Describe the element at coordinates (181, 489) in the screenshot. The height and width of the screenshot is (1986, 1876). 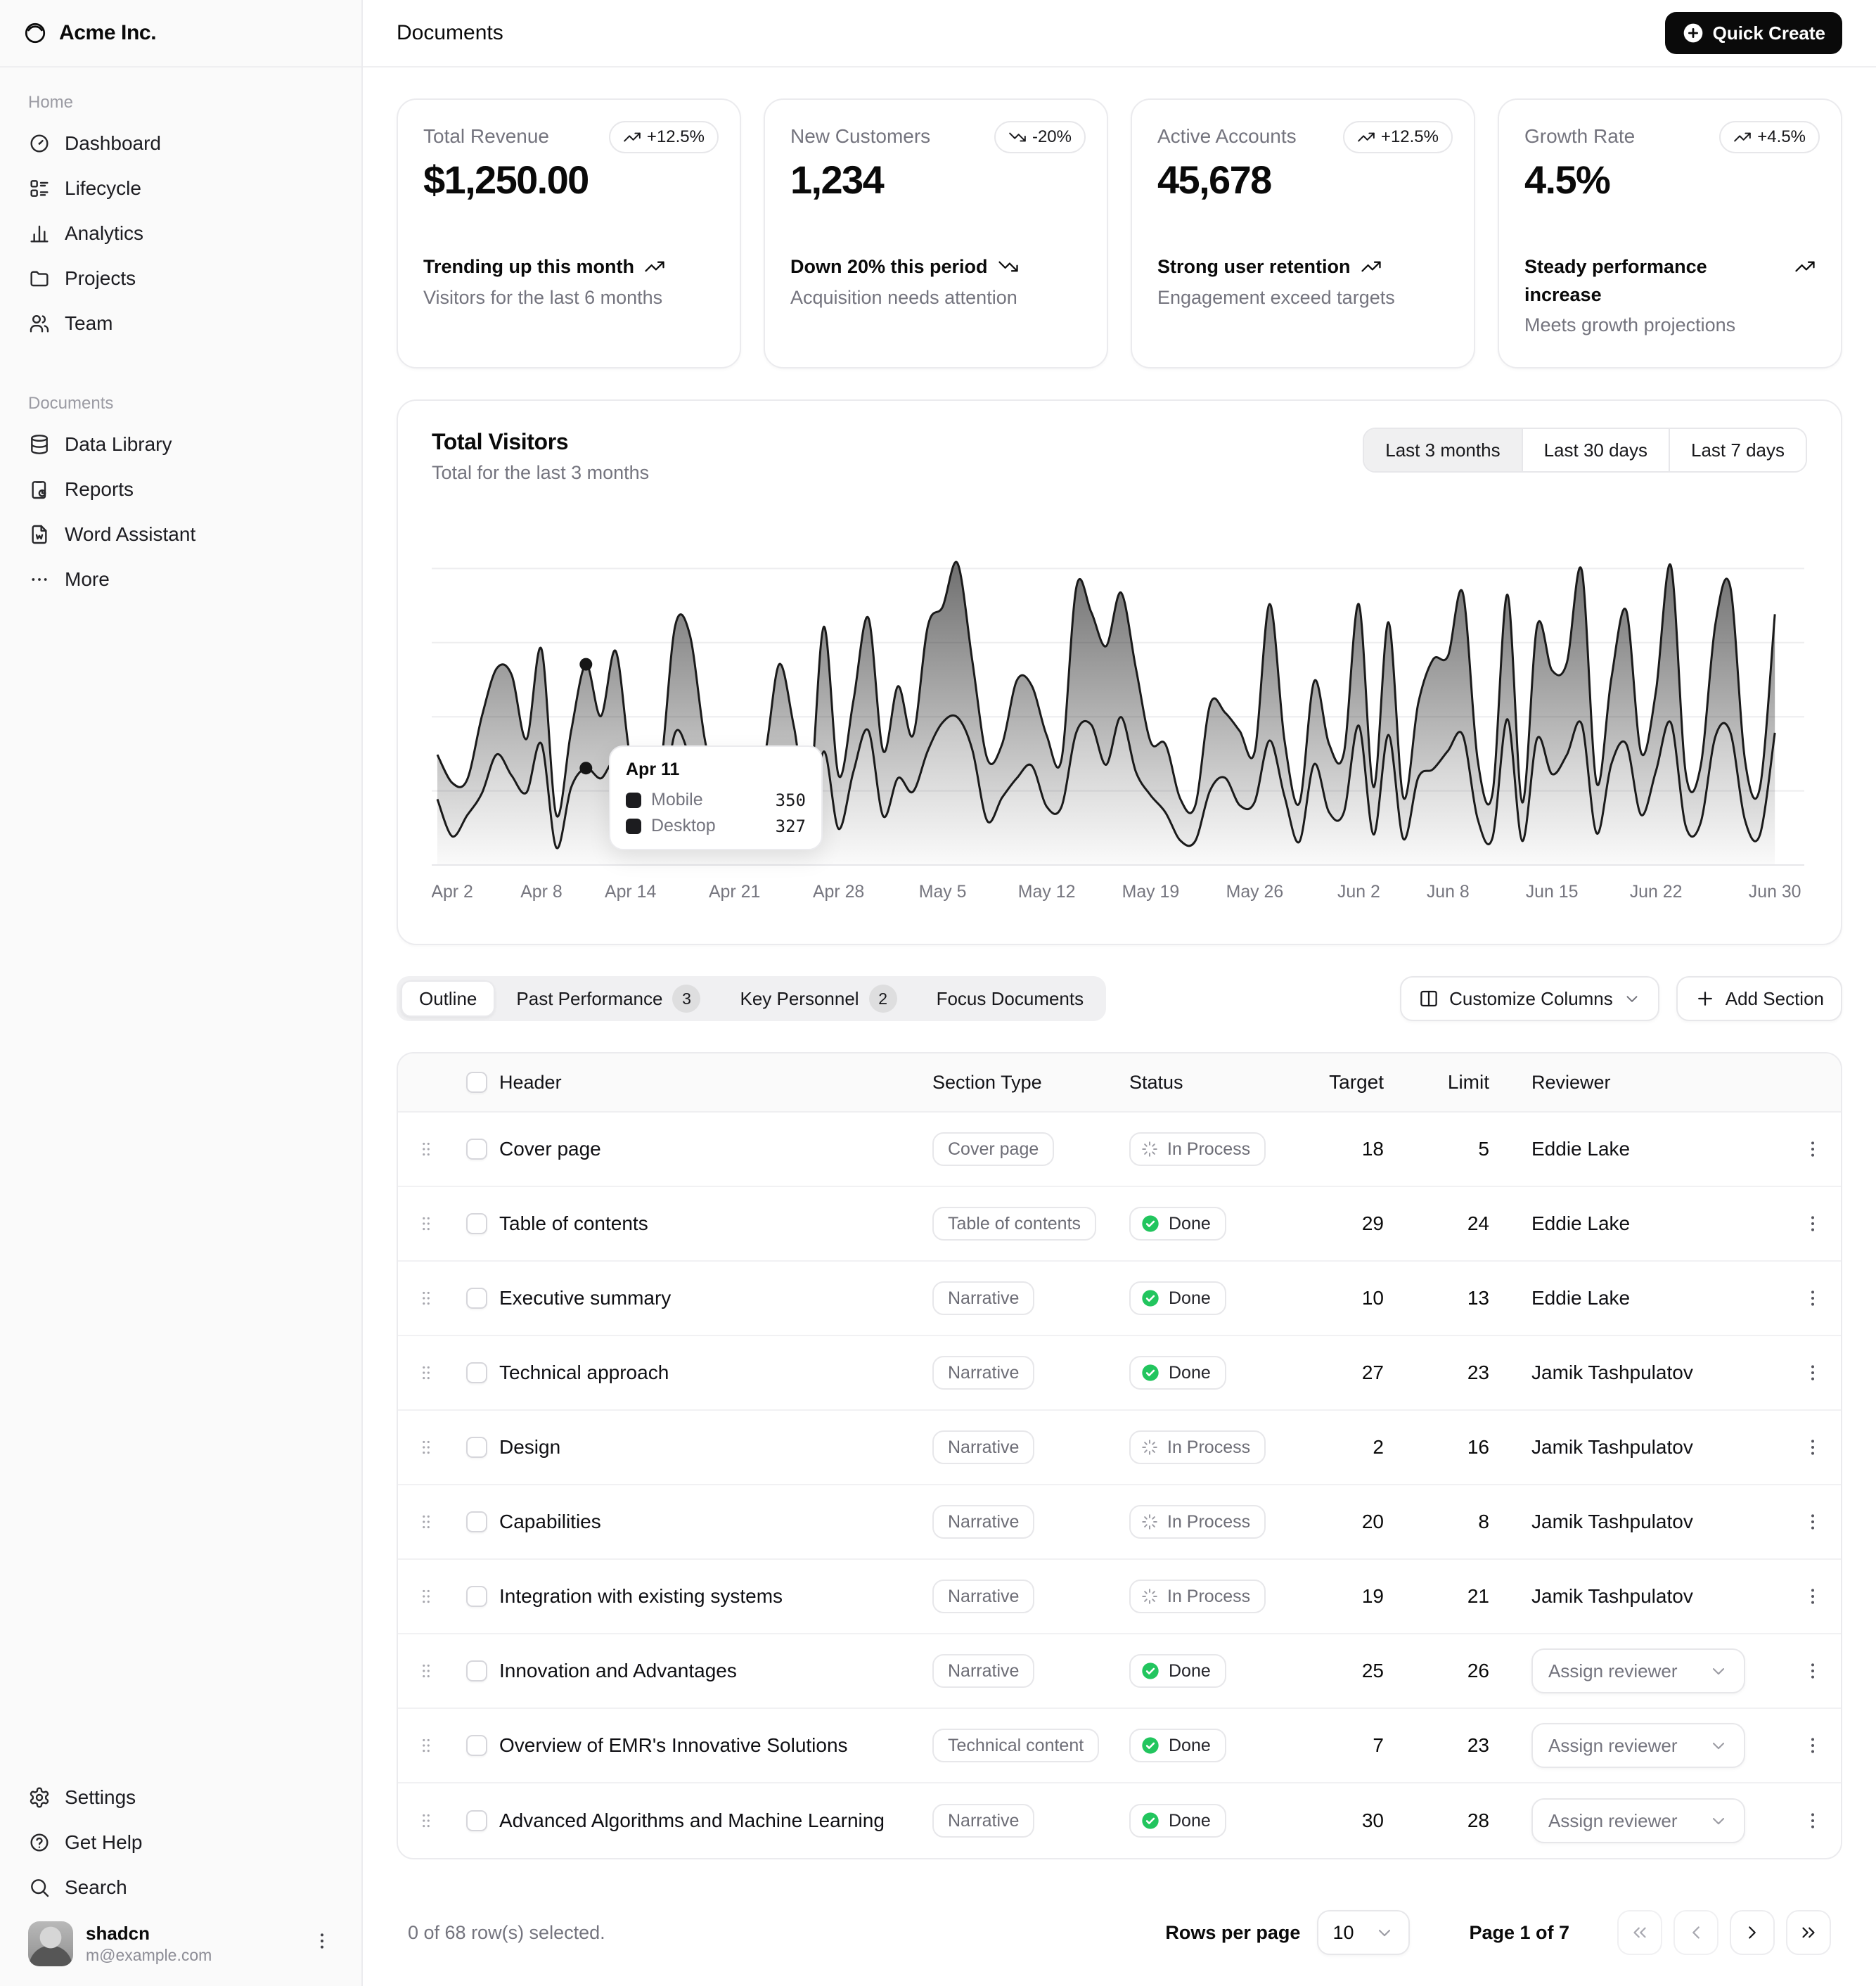
I see `sidebar-item-reports: Reports` at that location.